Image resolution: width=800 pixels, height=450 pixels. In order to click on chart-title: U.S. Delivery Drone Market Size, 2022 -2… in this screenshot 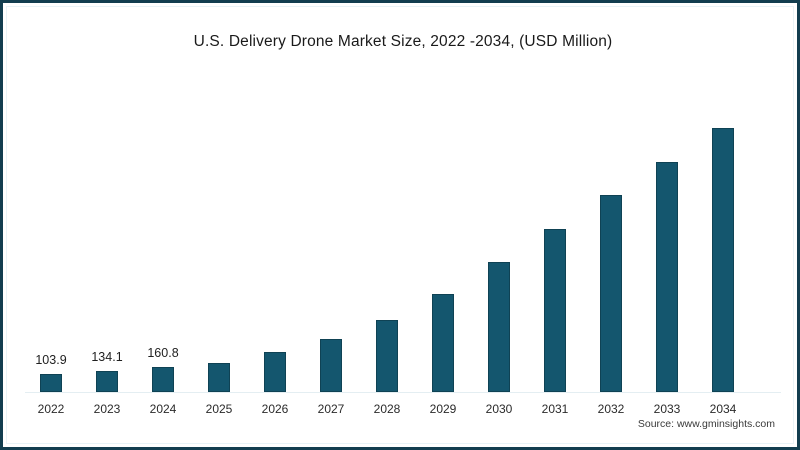, I will do `click(403, 41)`.